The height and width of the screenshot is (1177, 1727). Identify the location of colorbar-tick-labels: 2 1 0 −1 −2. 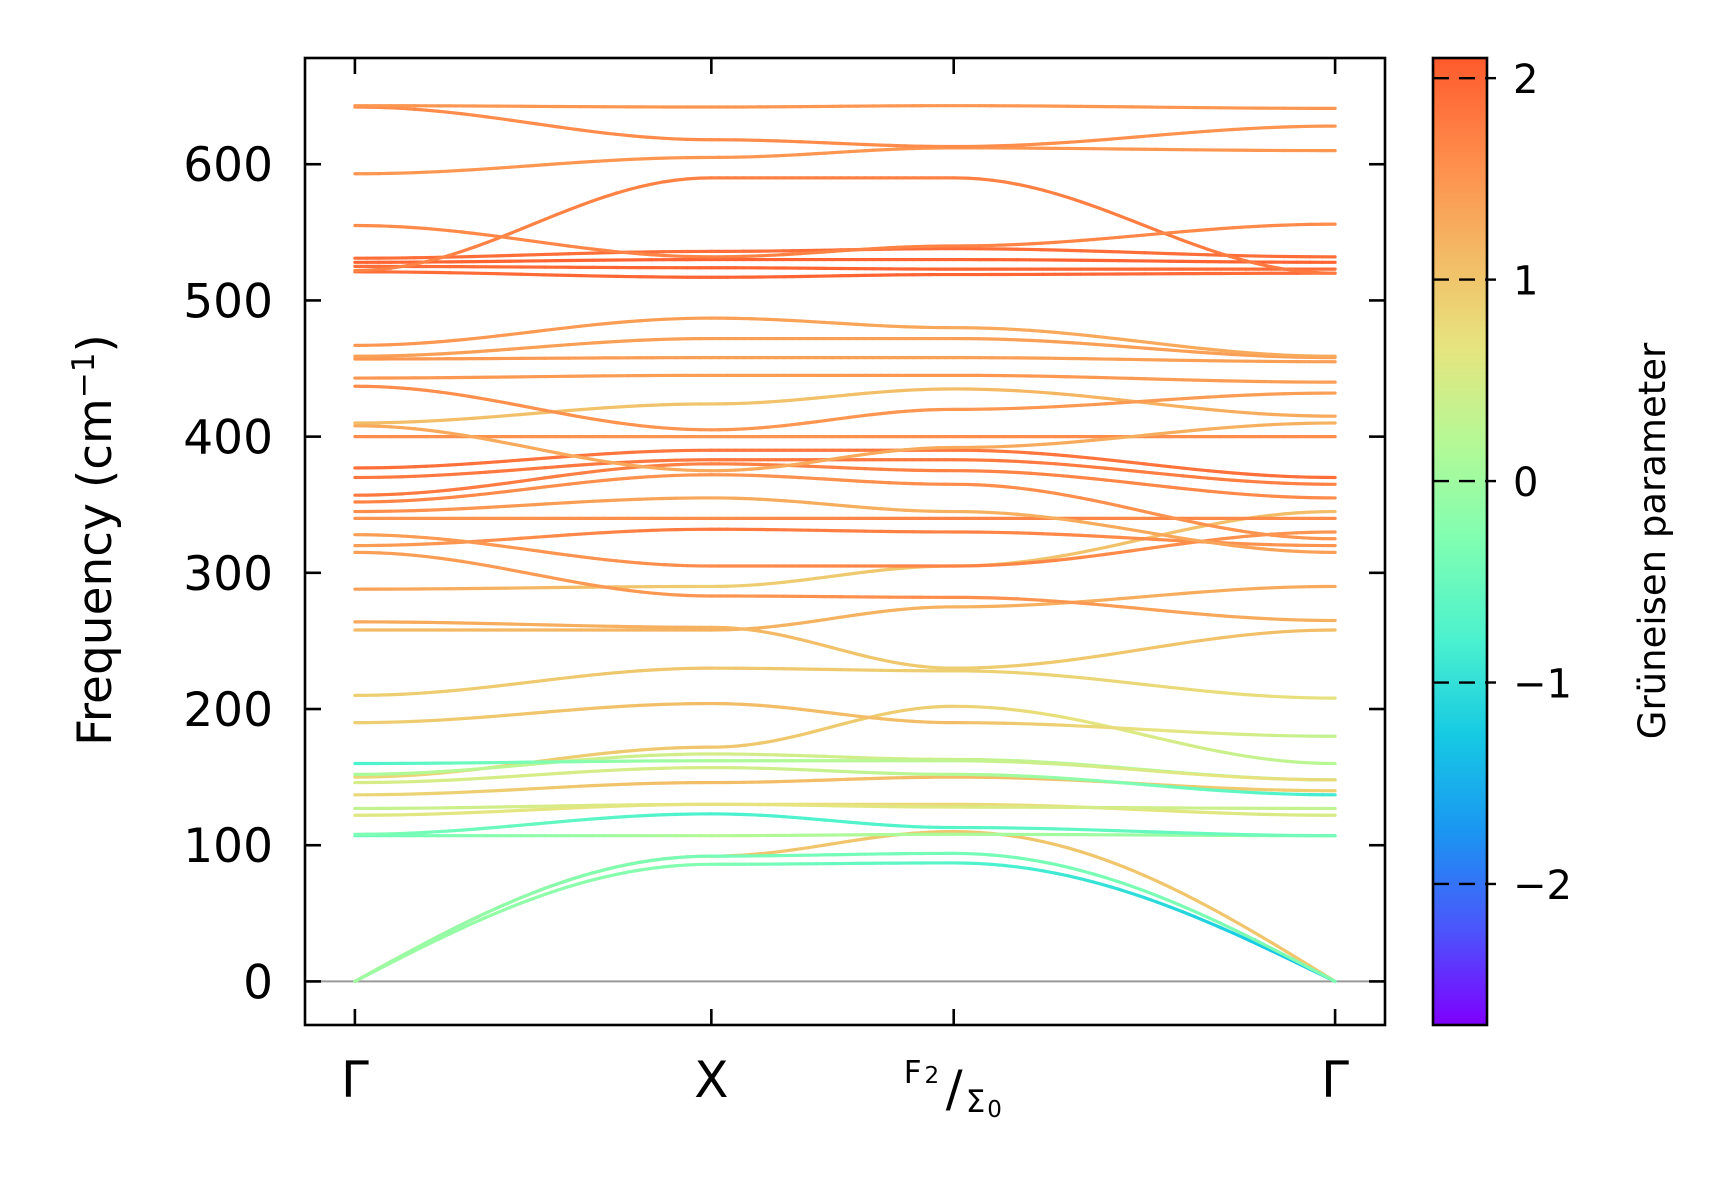
(1542, 483).